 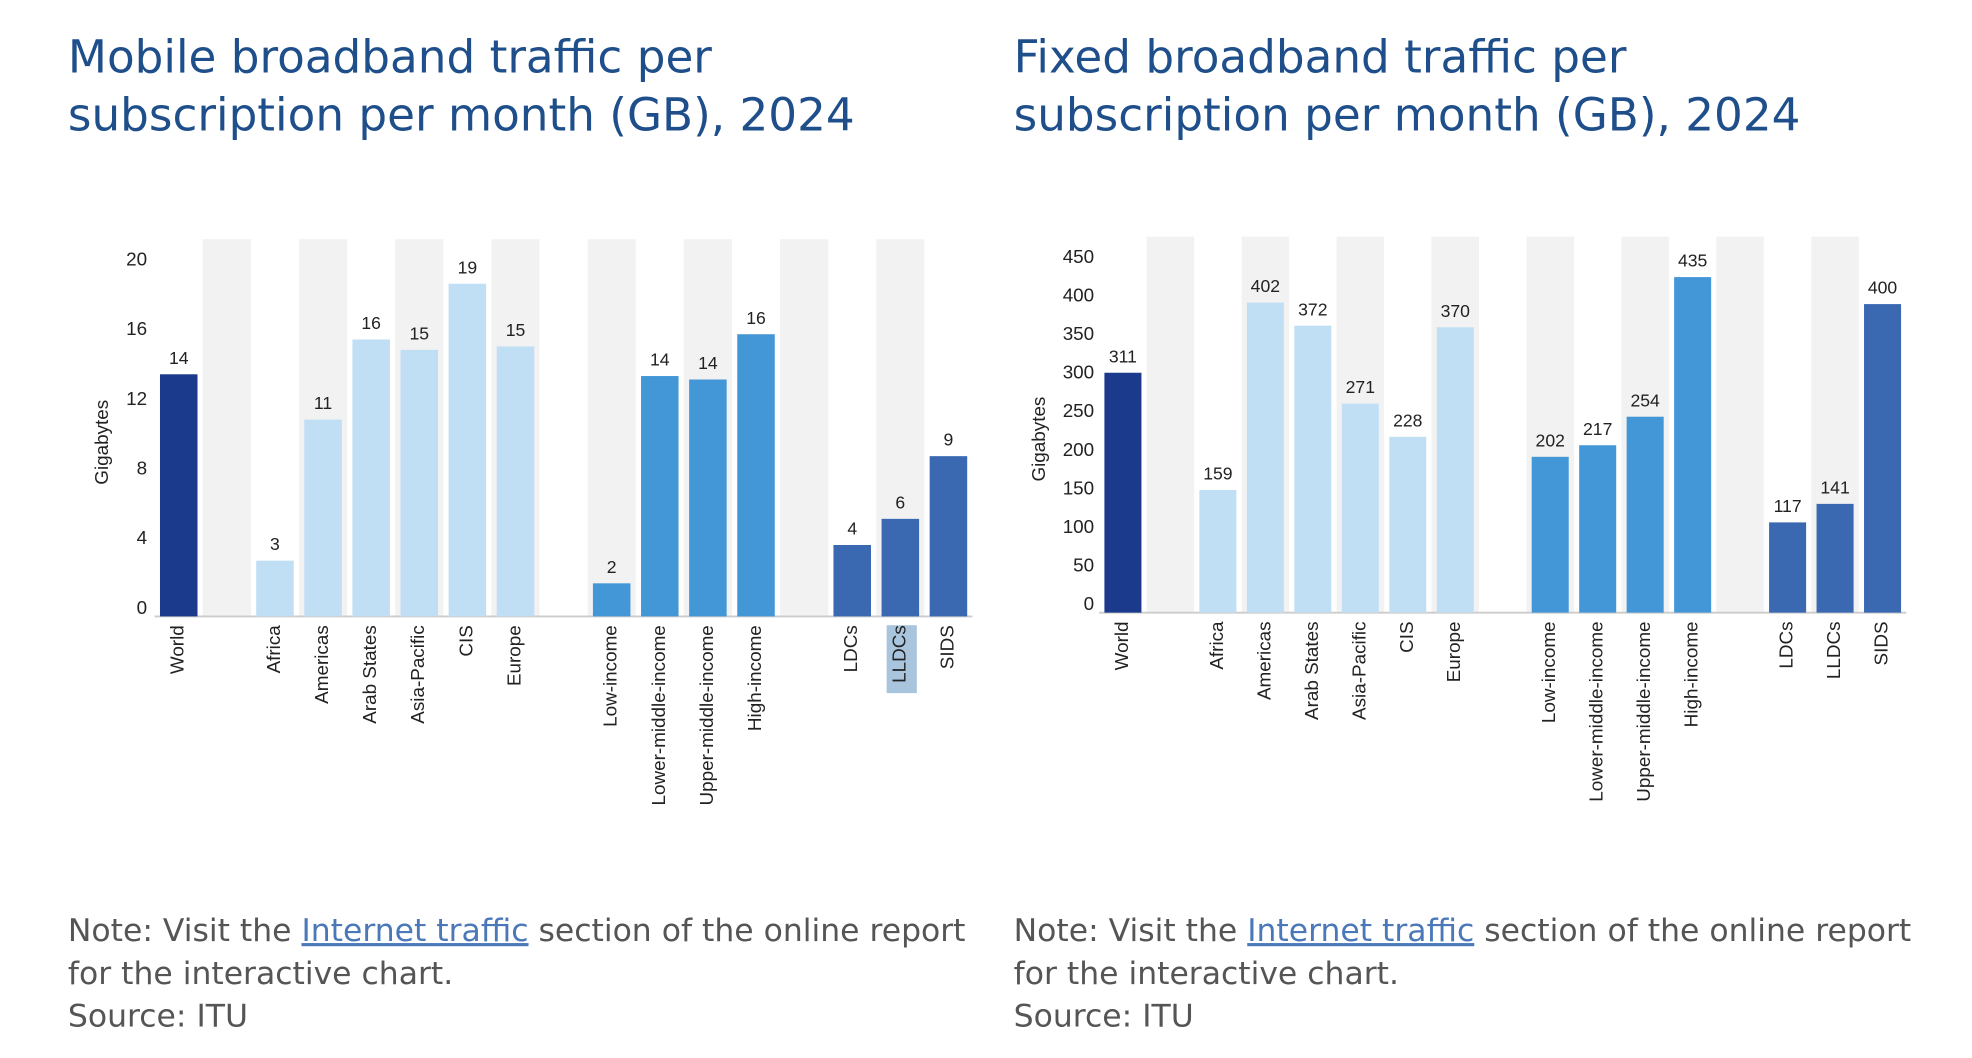 What do you see at coordinates (658, 715) in the screenshot?
I see `x-tick-label: Lower-middle-income` at bounding box center [658, 715].